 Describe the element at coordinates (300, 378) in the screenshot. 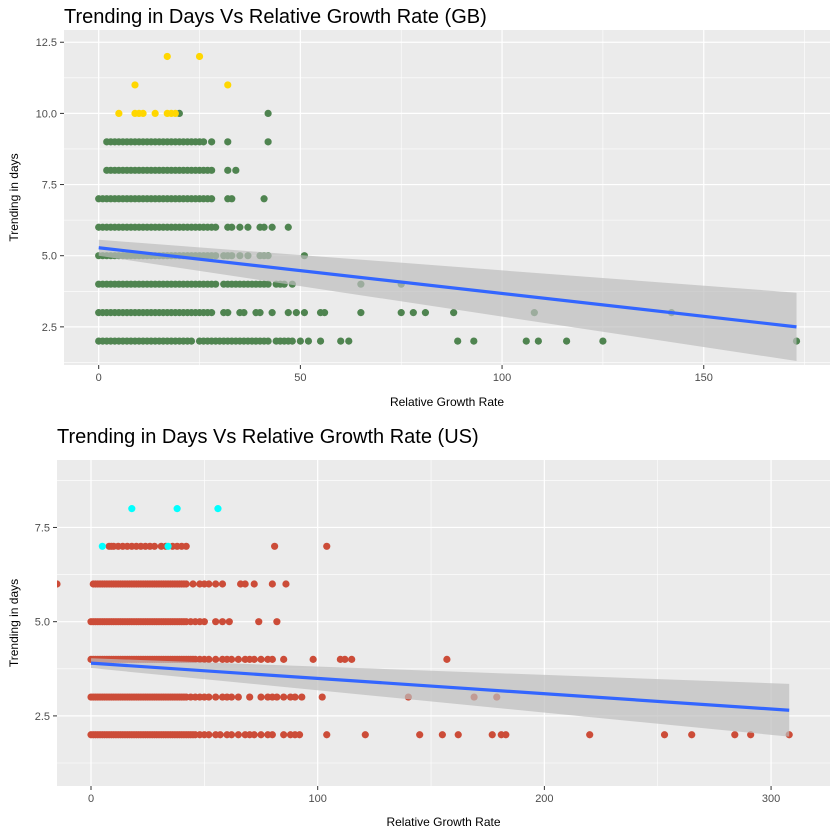

I see `gb-xtick-label: 50` at that location.